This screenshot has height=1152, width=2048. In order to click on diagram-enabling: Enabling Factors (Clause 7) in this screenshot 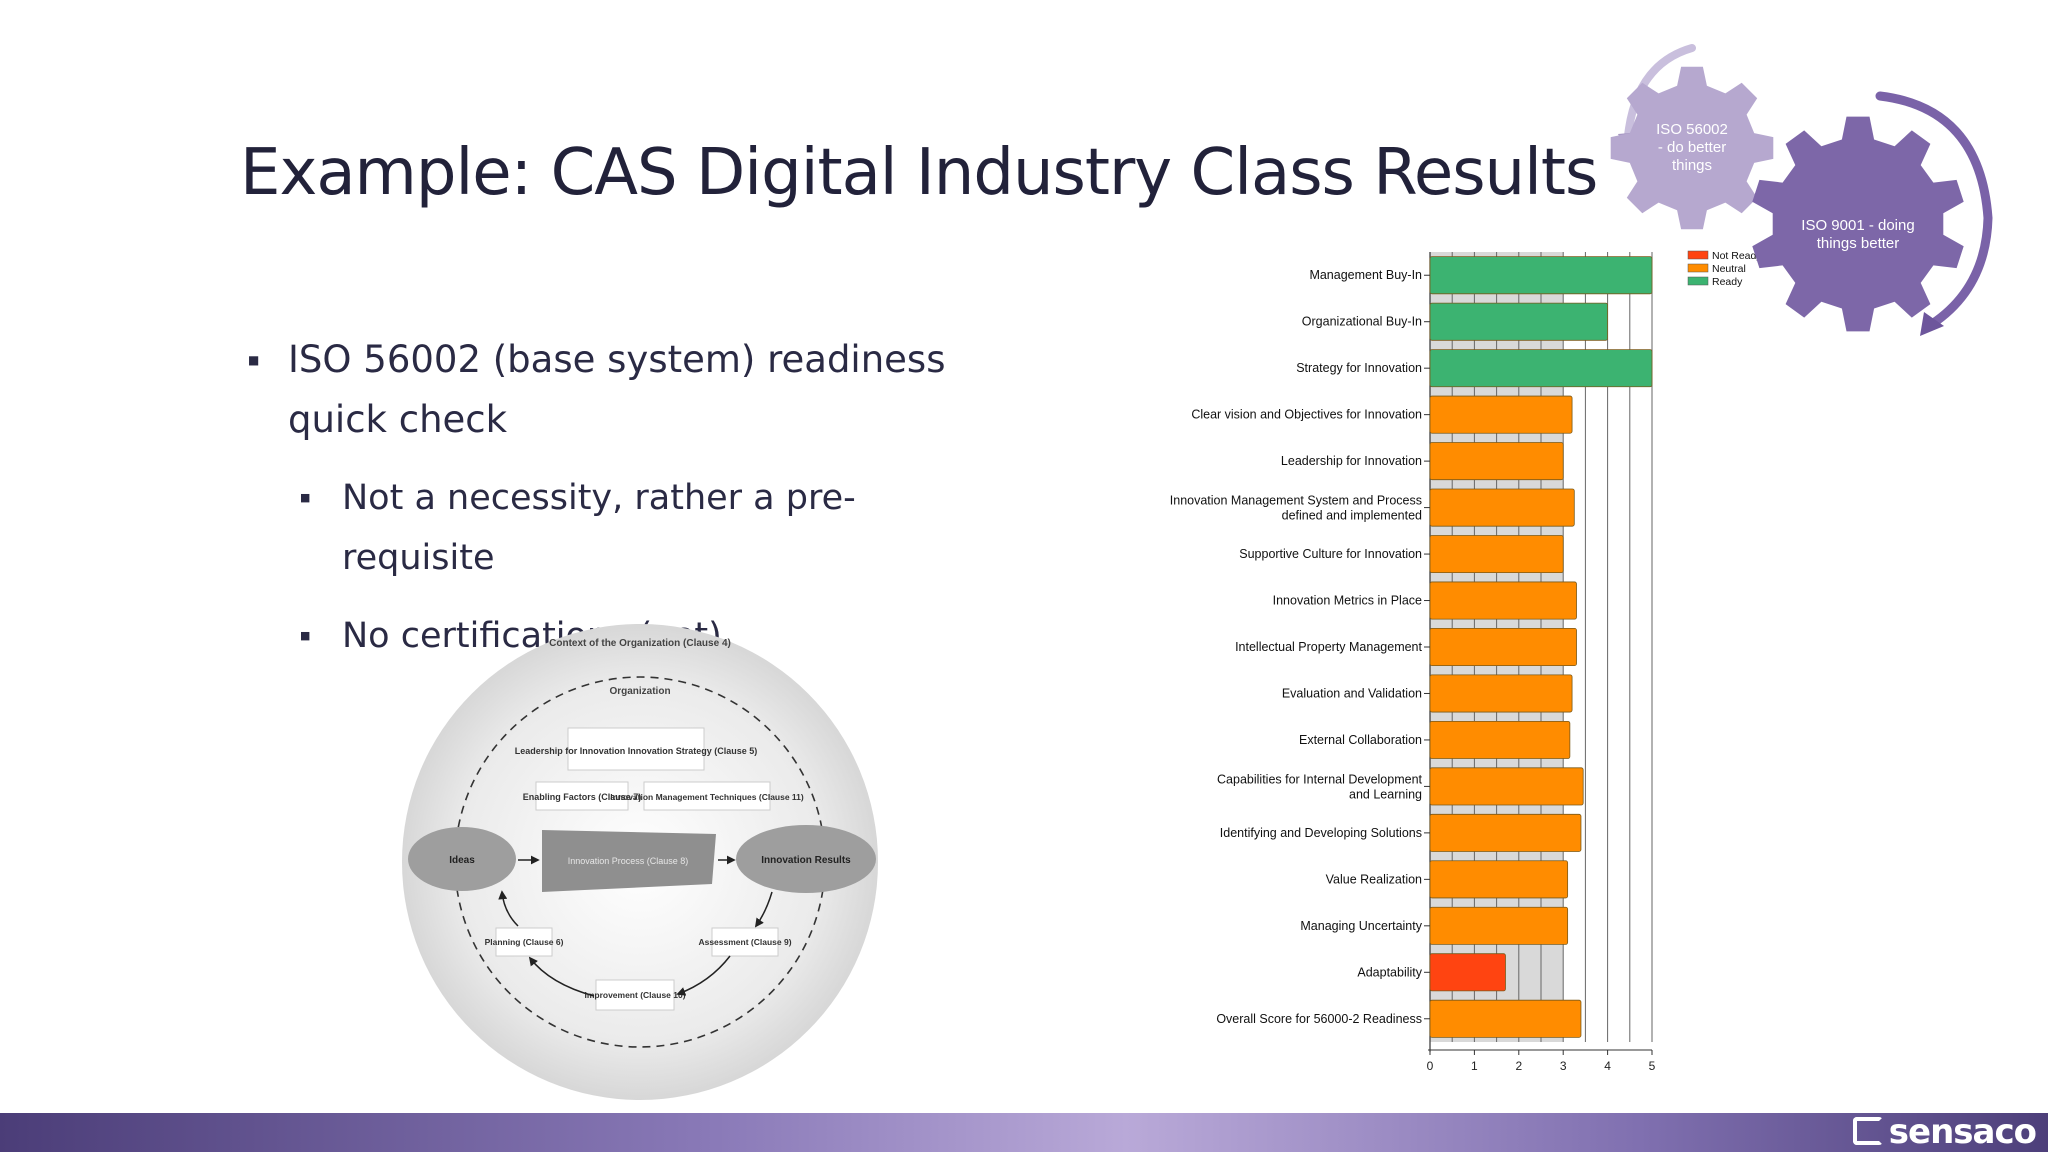, I will do `click(582, 797)`.